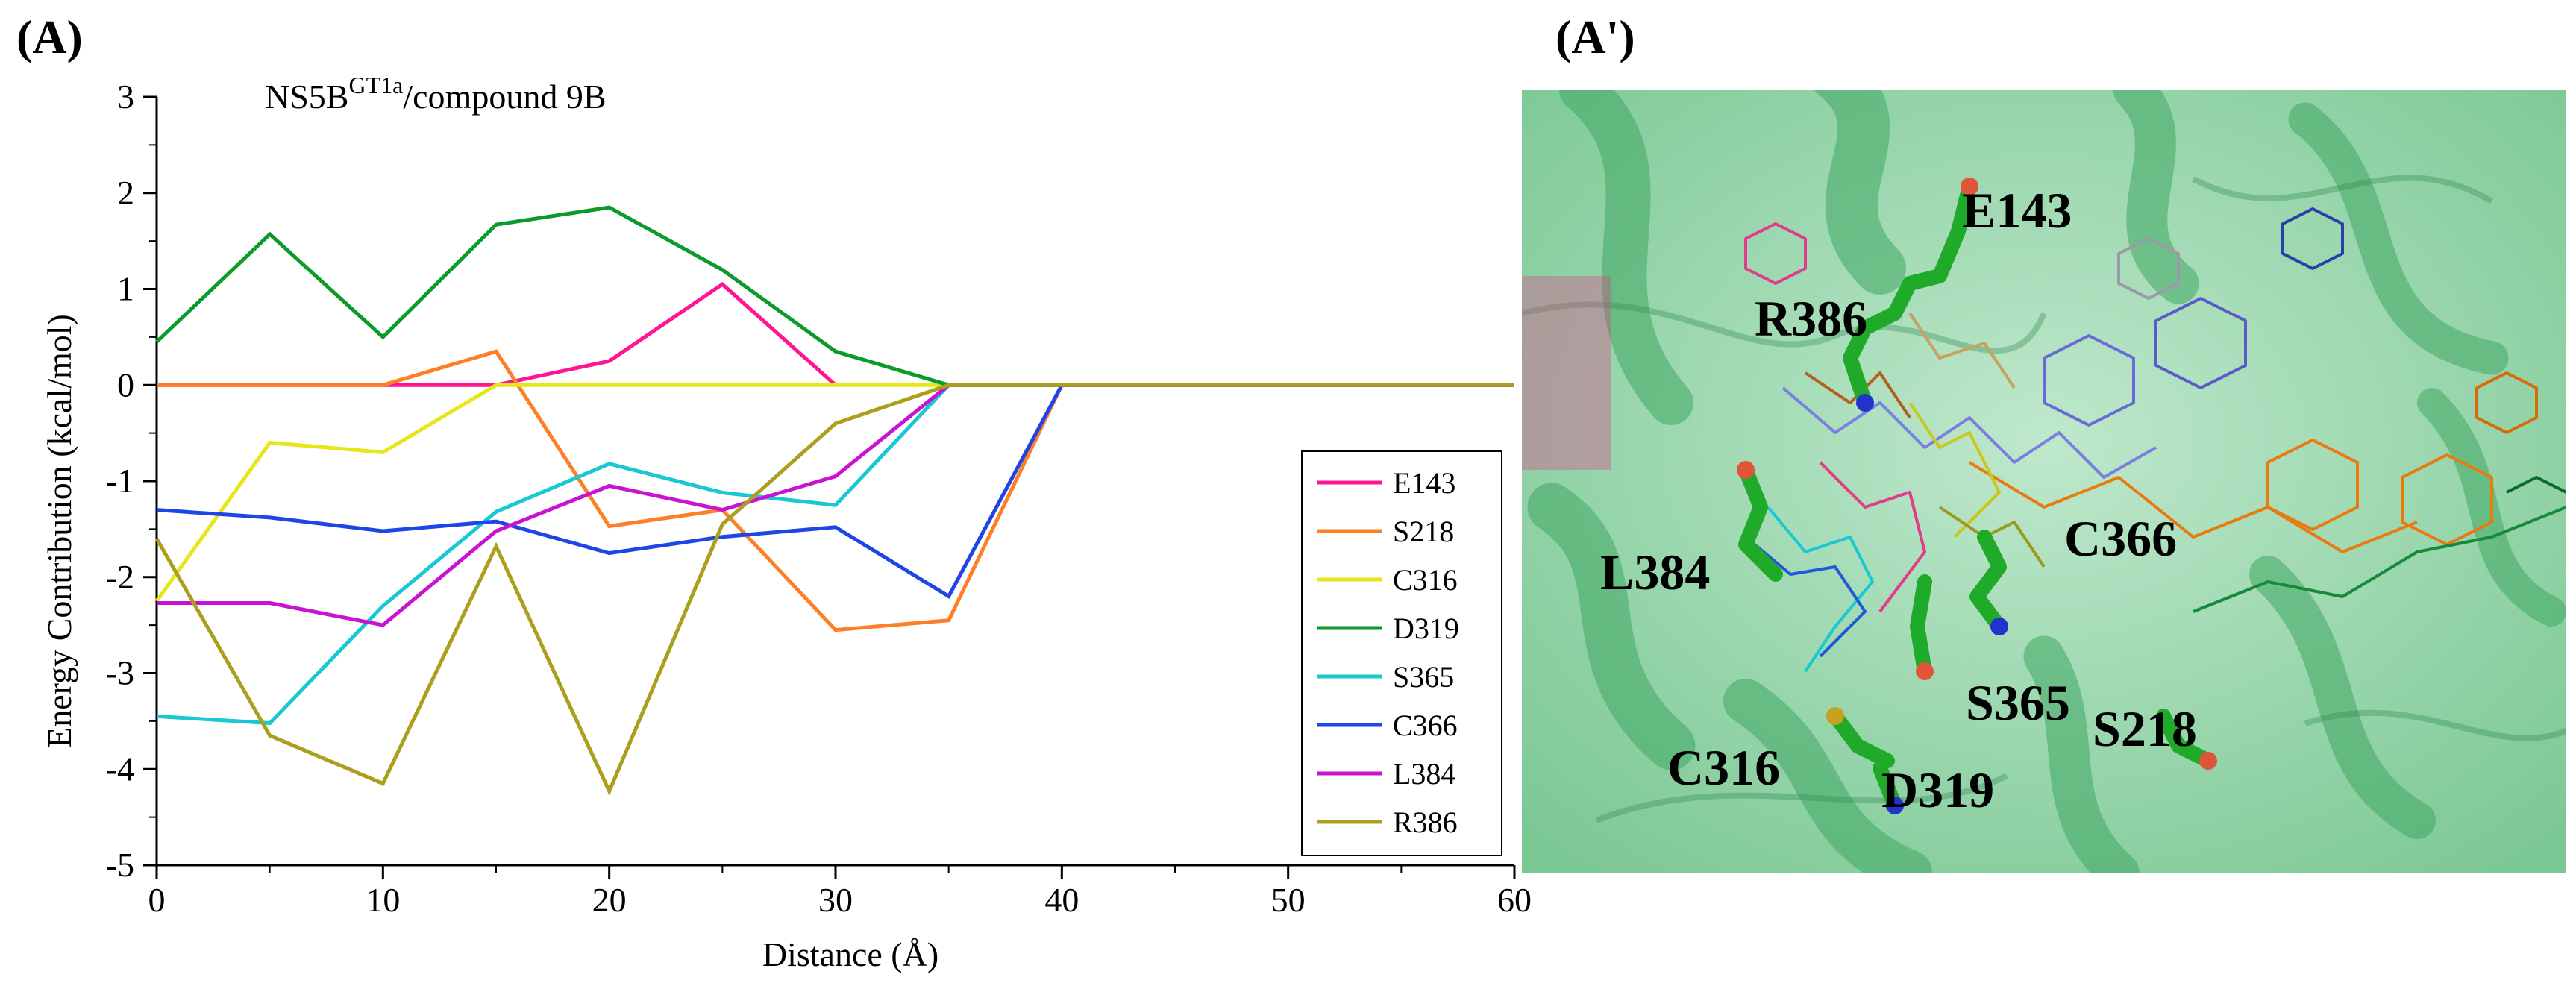 Image resolution: width=2576 pixels, height=989 pixels. I want to click on chart-title: NS5BGT1a/compound 9B, so click(436, 94).